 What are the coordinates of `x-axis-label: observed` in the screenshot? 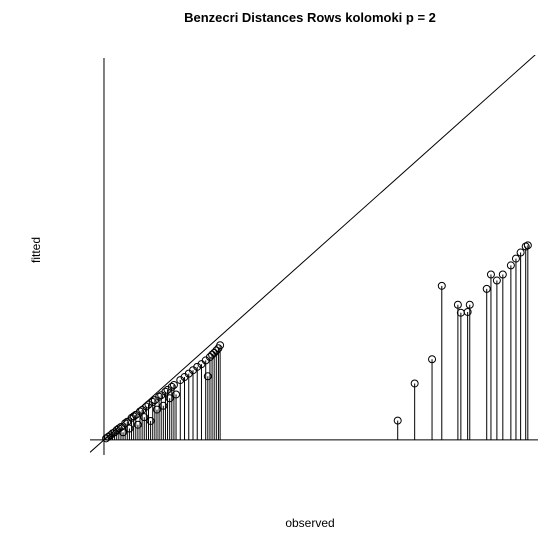 It's located at (309, 523).